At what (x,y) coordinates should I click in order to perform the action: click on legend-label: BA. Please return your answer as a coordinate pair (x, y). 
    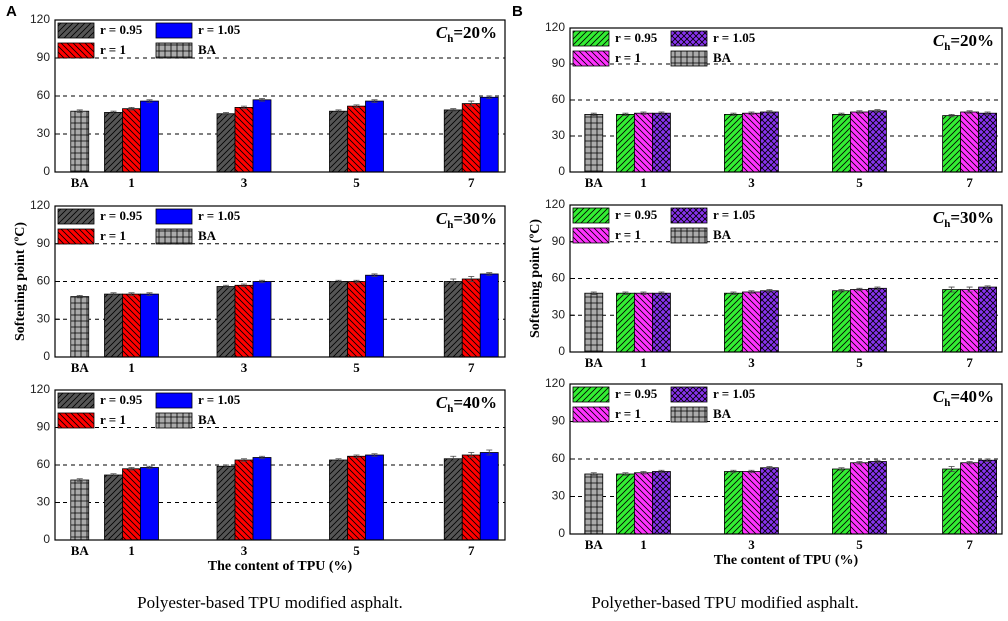
    Looking at the image, I should click on (207, 419).